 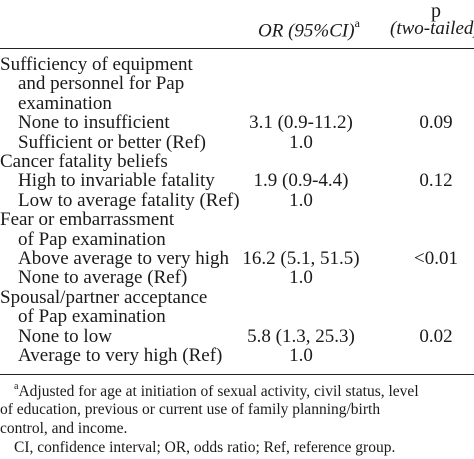 I want to click on row-label: Low to average fatality (Ref), so click(x=129, y=200).